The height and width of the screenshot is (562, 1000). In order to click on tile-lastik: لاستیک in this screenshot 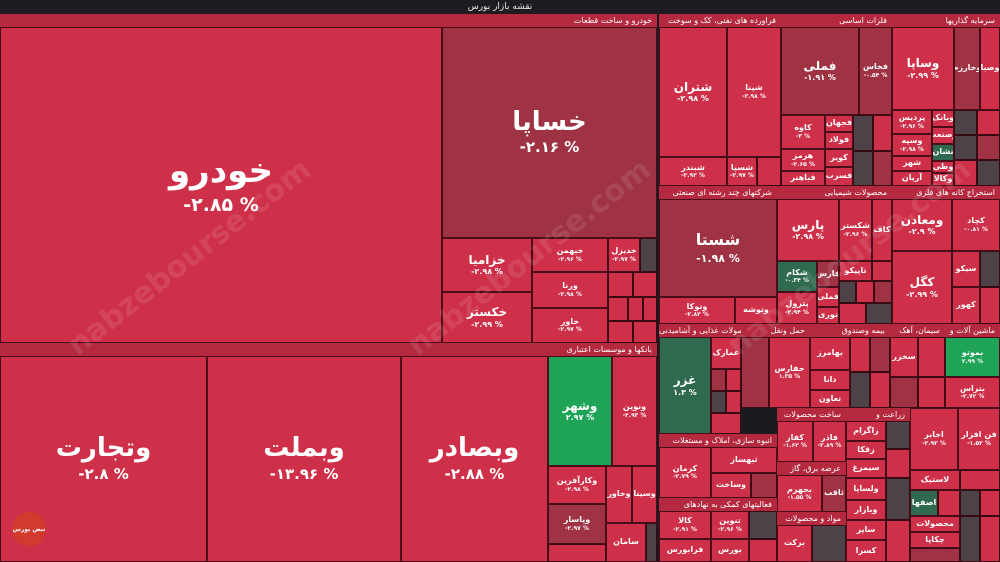, I will do `click(935, 480)`.